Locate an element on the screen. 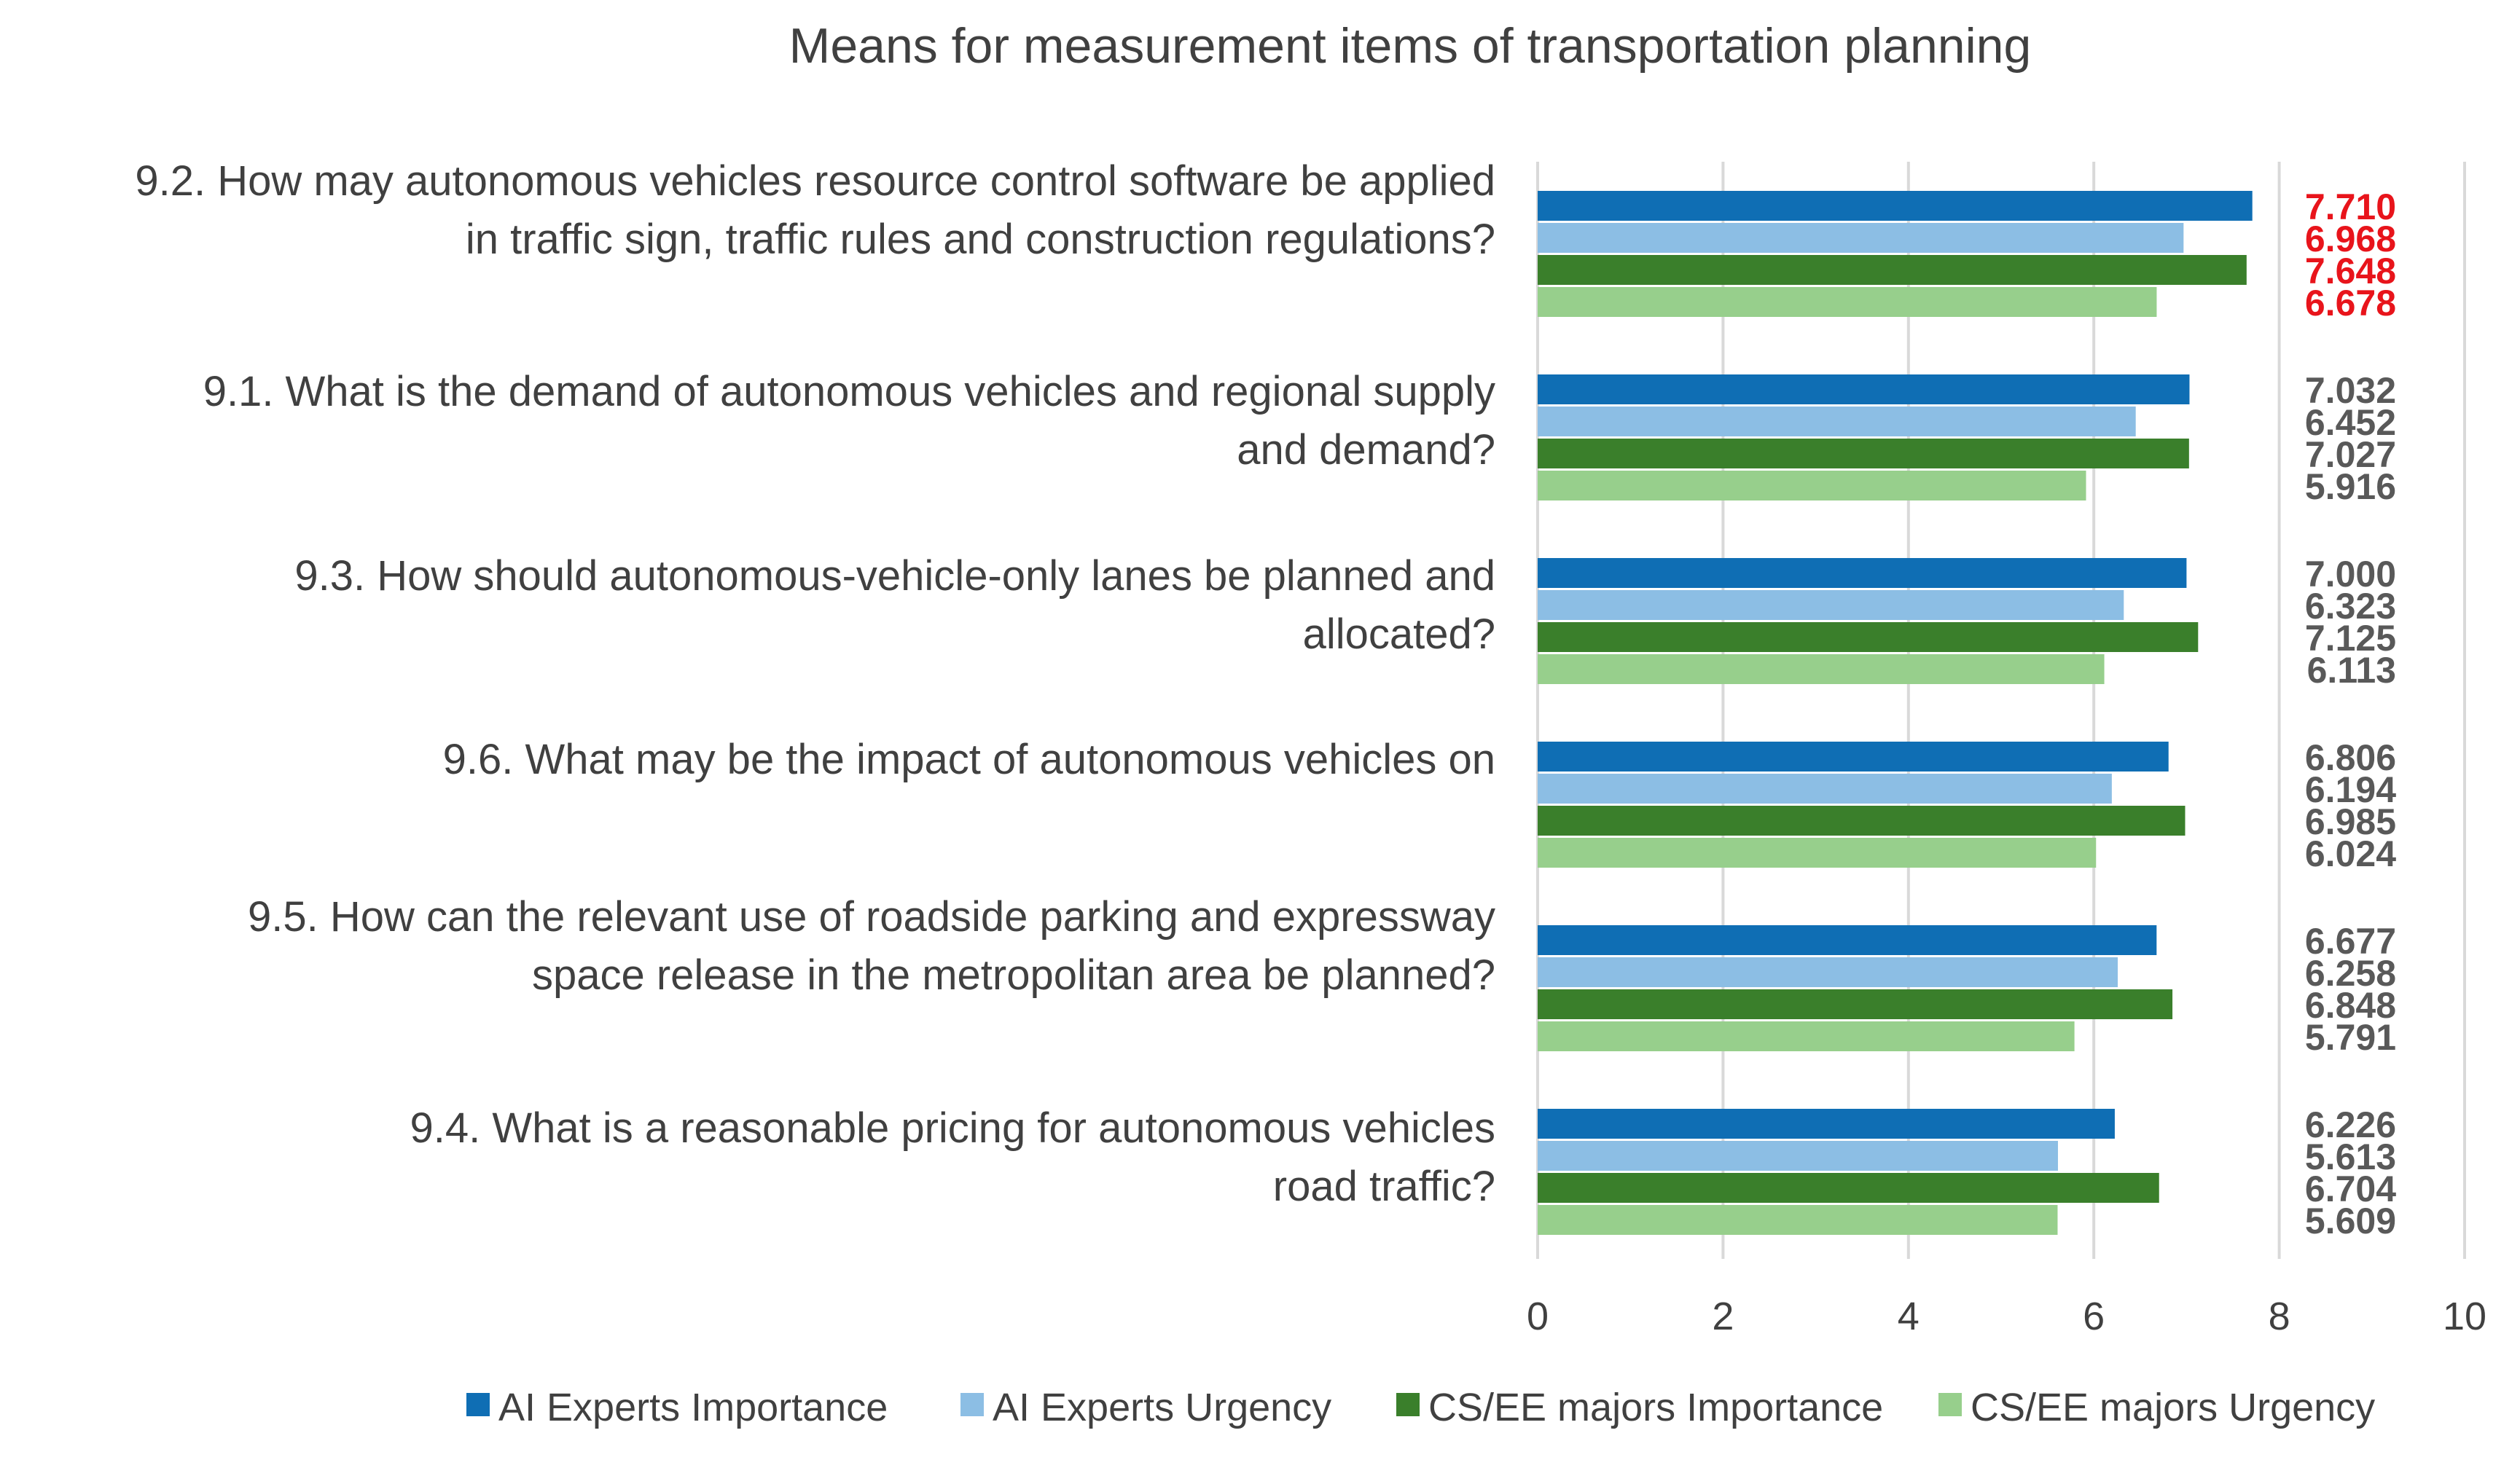 Image resolution: width=2520 pixels, height=1484 pixels. data-label: 7.027 is located at coordinates (2350, 454).